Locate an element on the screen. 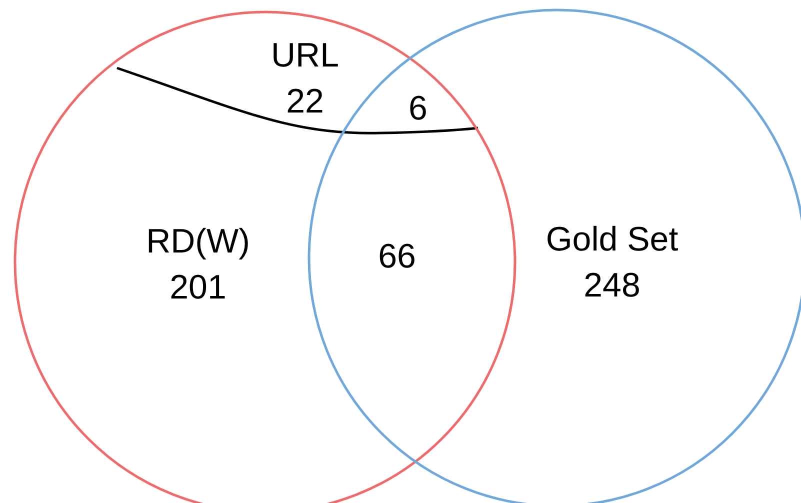 The image size is (801, 503). data-label: 22 is located at coordinates (305, 101).